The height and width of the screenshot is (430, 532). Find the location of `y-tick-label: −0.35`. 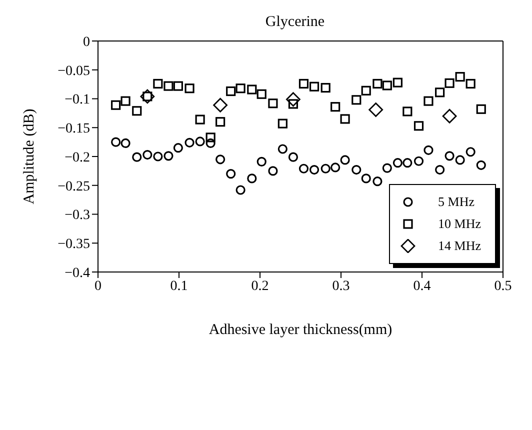

y-tick-label: −0.35 is located at coordinates (74, 244).